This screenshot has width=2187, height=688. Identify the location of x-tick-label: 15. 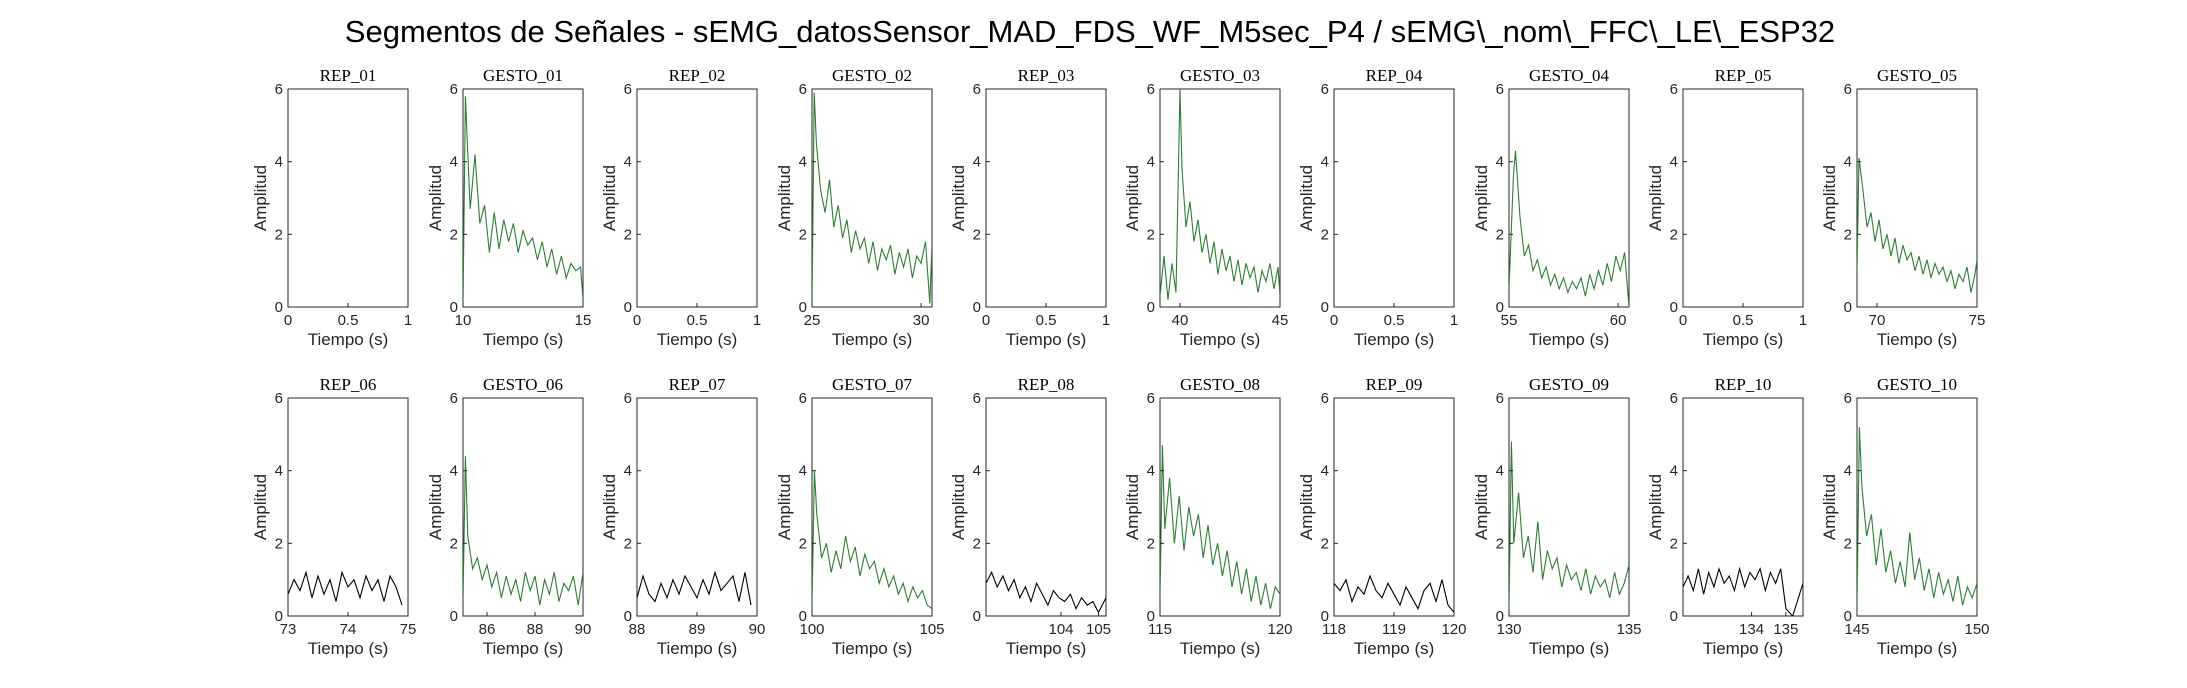
(583, 320).